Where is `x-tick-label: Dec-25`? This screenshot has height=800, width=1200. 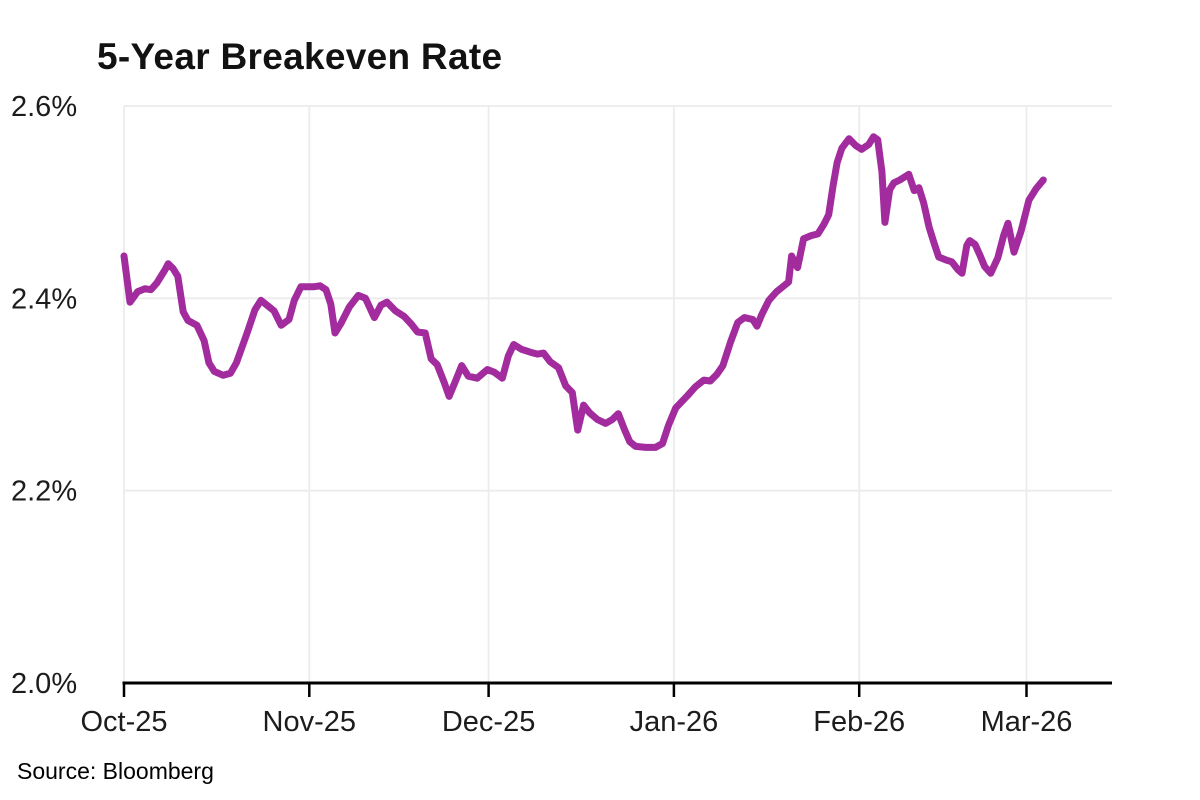 x-tick-label: Dec-25 is located at coordinates (489, 722).